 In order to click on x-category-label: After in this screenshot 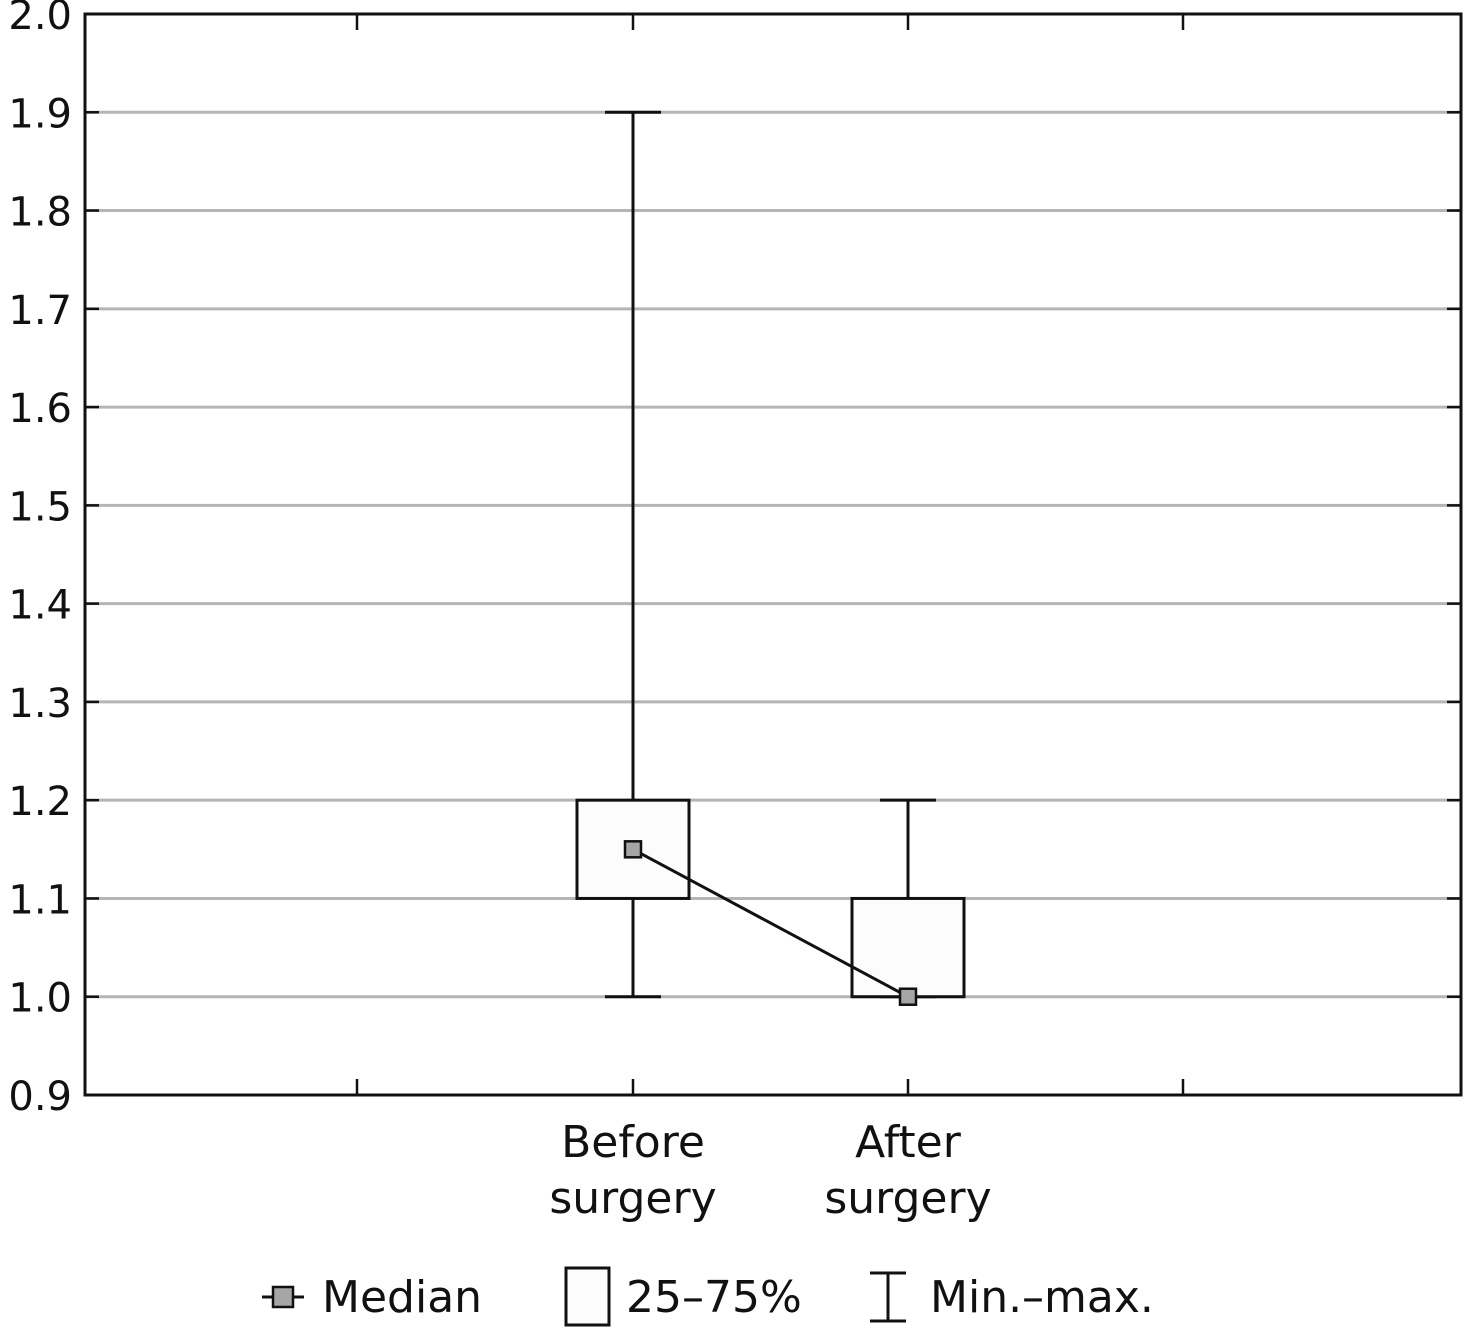, I will do `click(908, 1142)`.